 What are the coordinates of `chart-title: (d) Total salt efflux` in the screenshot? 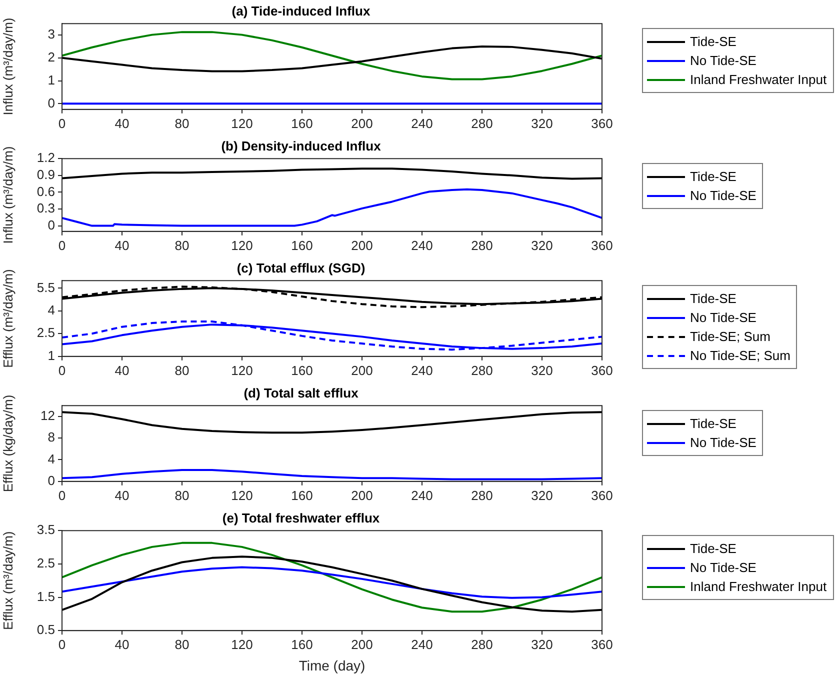 It's located at (302, 392).